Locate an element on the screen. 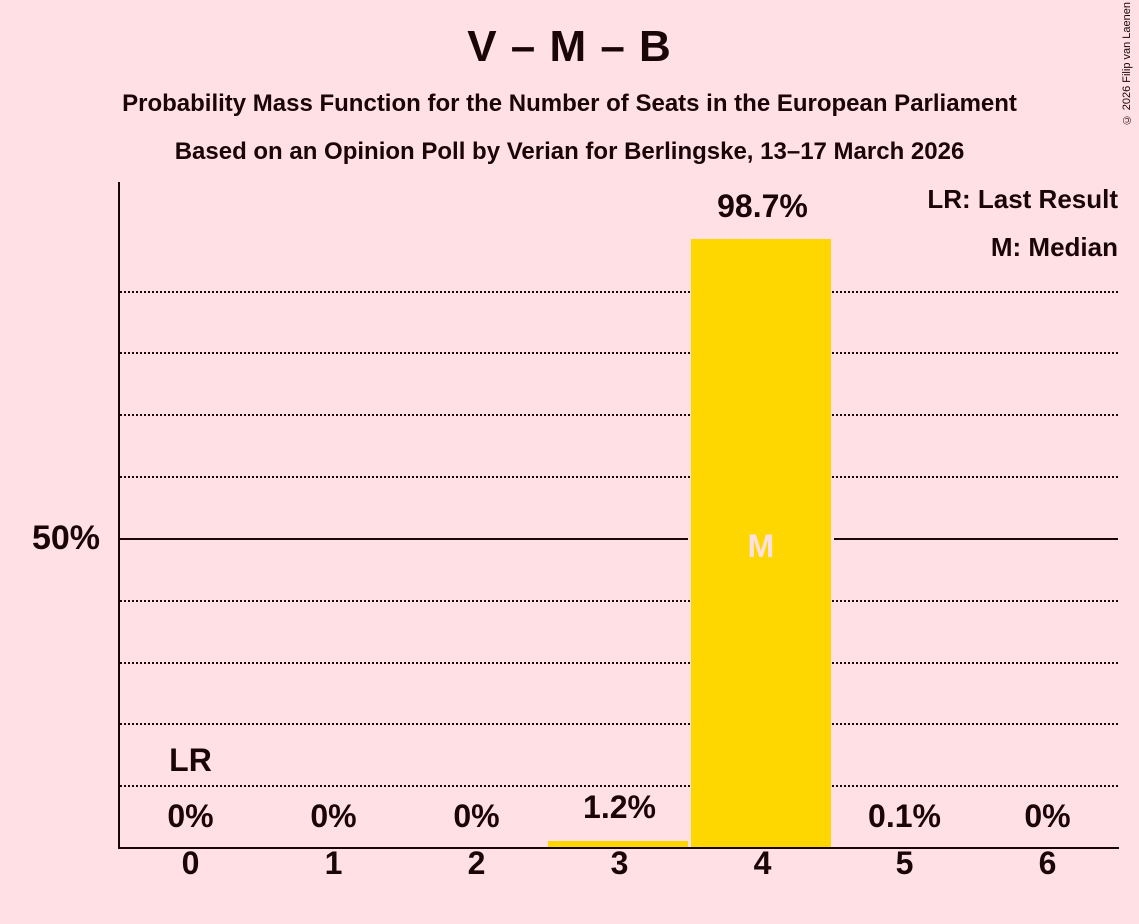 Image resolution: width=1139 pixels, height=924 pixels. legend-median: M: Median is located at coordinates (1054, 247).